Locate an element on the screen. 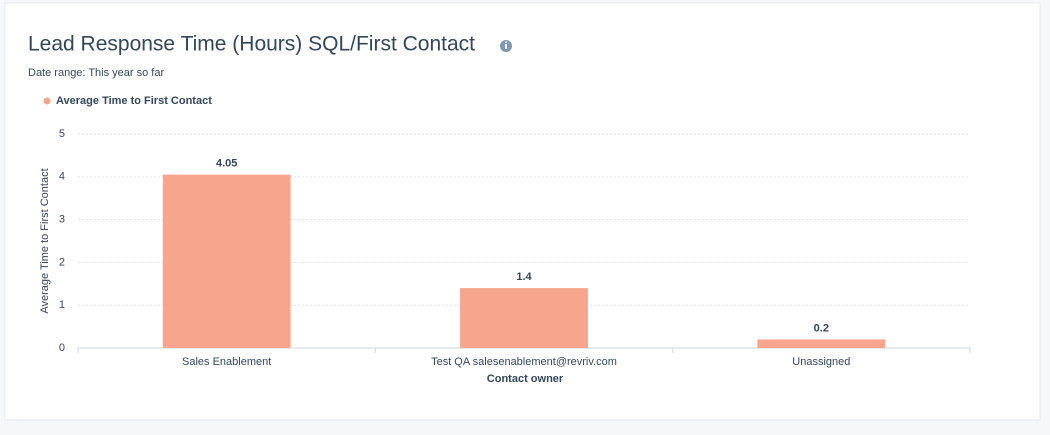 The image size is (1050, 435). legend-label: Average Time to First Contact is located at coordinates (134, 101).